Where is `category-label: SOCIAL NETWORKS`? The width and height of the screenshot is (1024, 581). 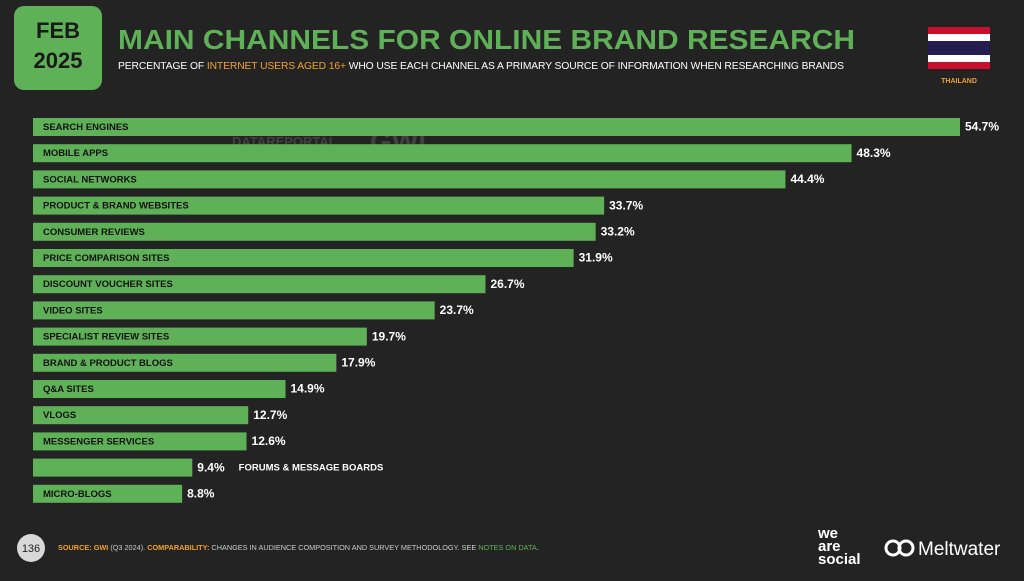
category-label: SOCIAL NETWORKS is located at coordinates (90, 179).